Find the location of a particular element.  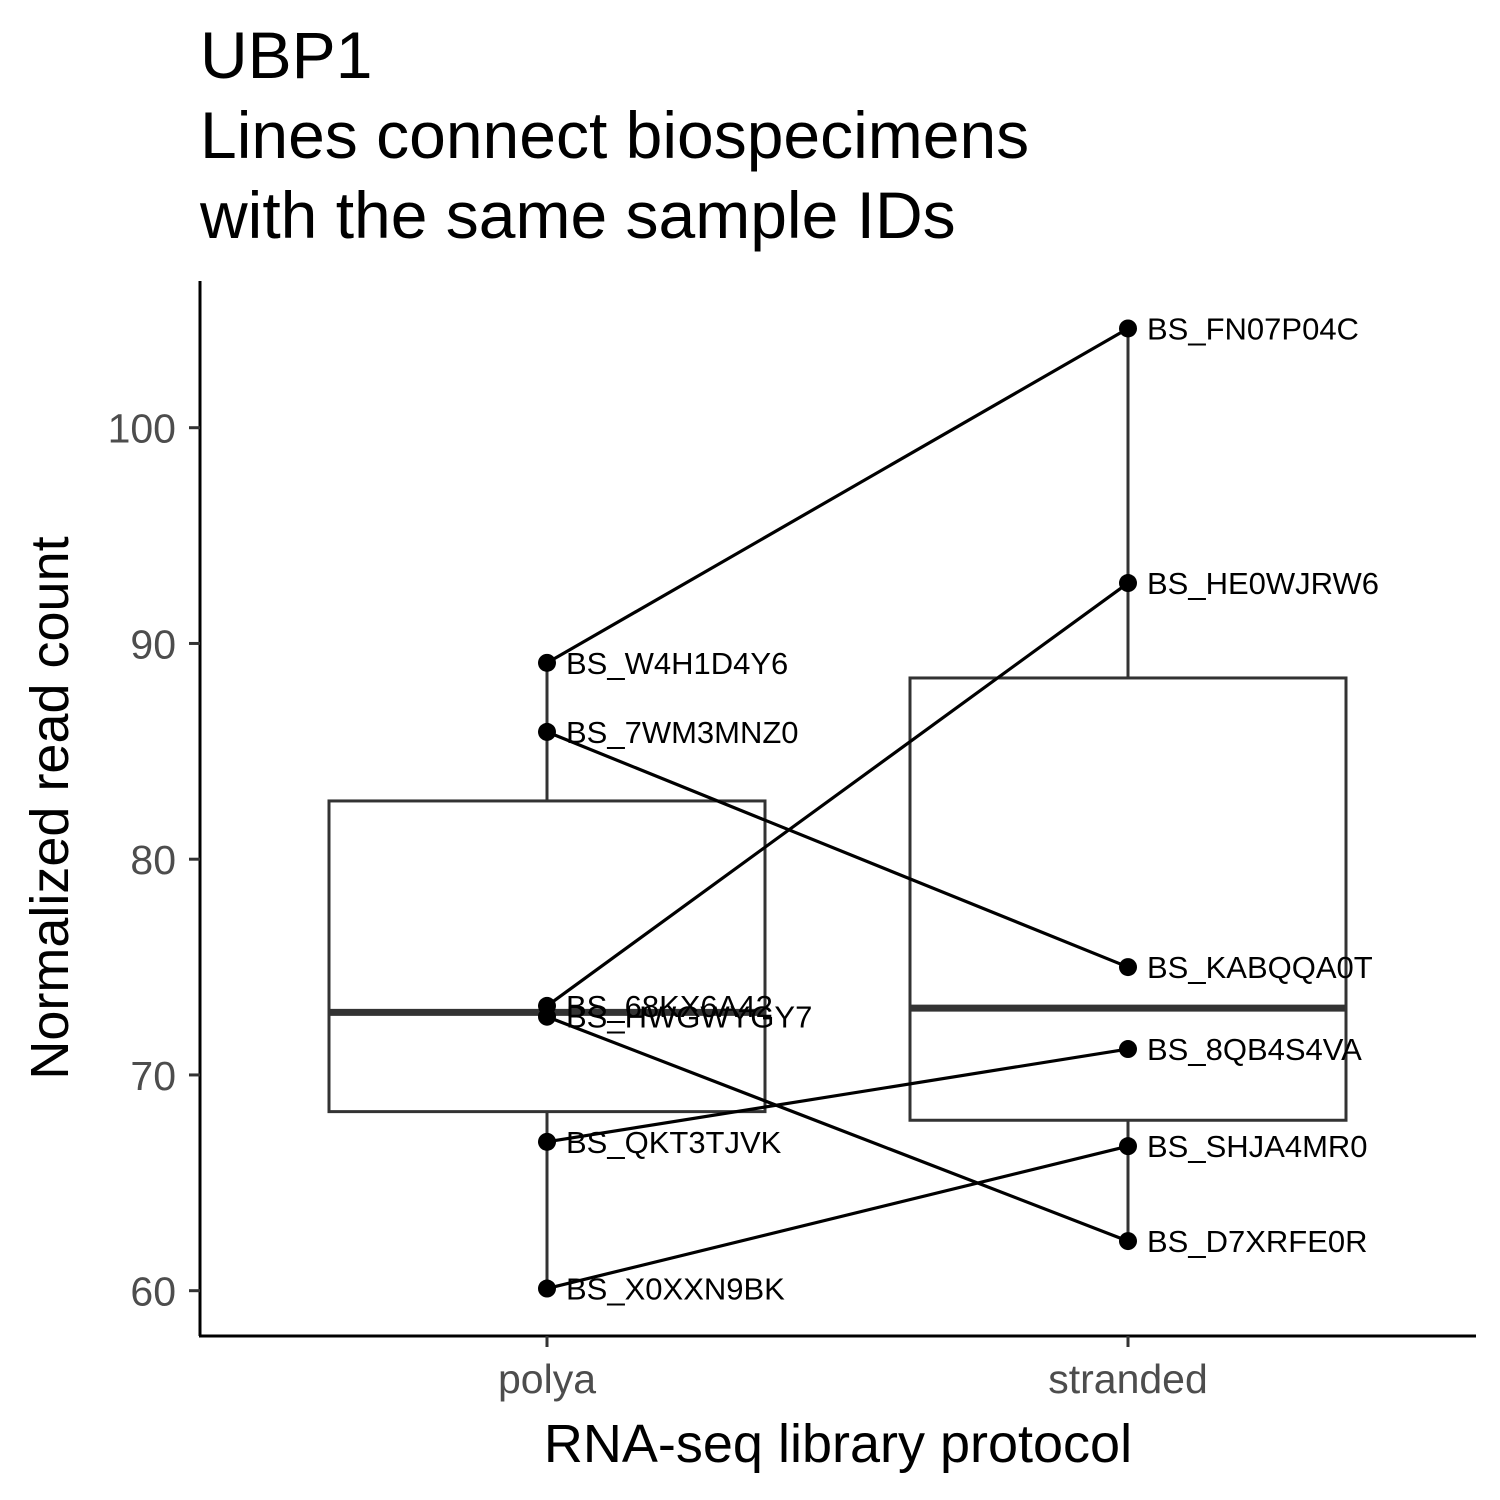

point-label-BS_HE0WJRW6: BS_HE0WJRW6 is located at coordinates (1263, 583).